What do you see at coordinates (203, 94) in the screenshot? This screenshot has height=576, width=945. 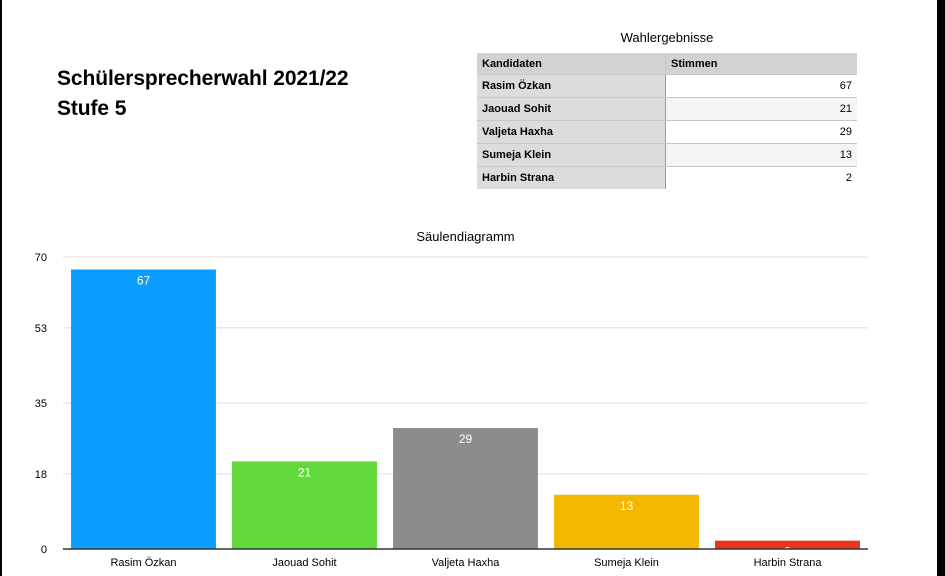 I see `page-title: Schülersprecherwahl 2021/22 Stufe 5` at bounding box center [203, 94].